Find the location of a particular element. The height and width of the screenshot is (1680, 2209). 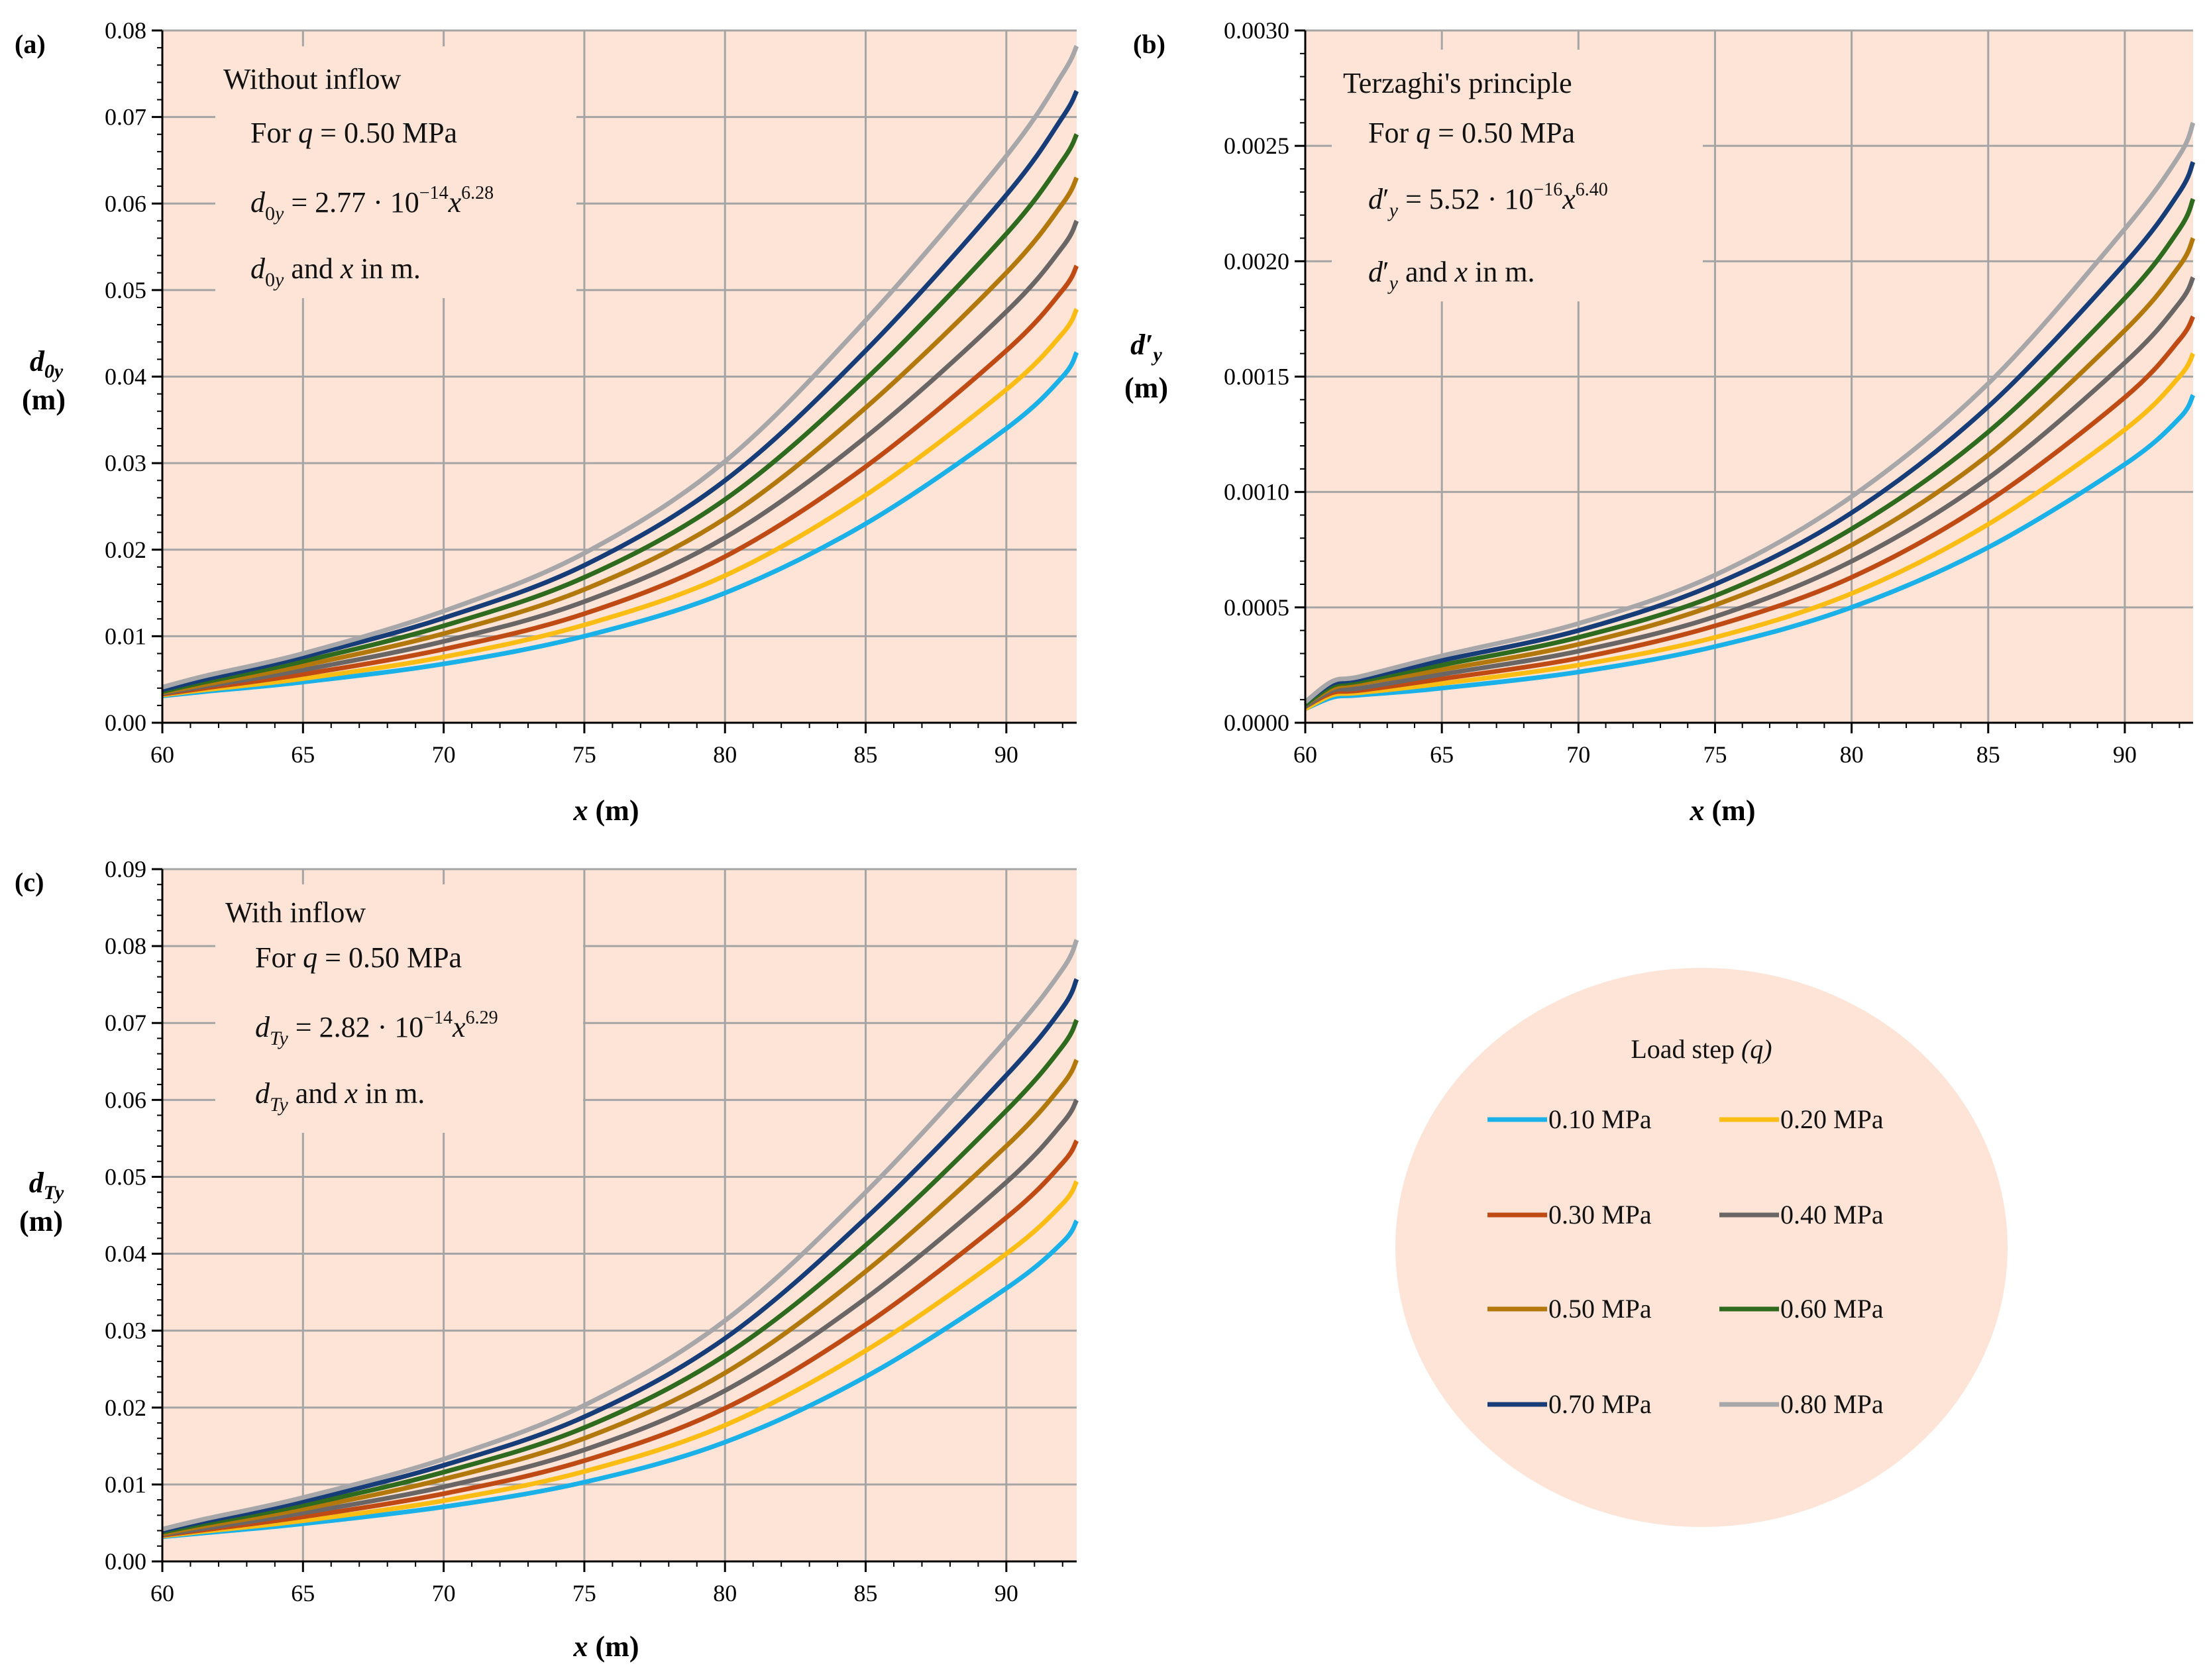

legend-label: 0.50 MPa is located at coordinates (1600, 1309).